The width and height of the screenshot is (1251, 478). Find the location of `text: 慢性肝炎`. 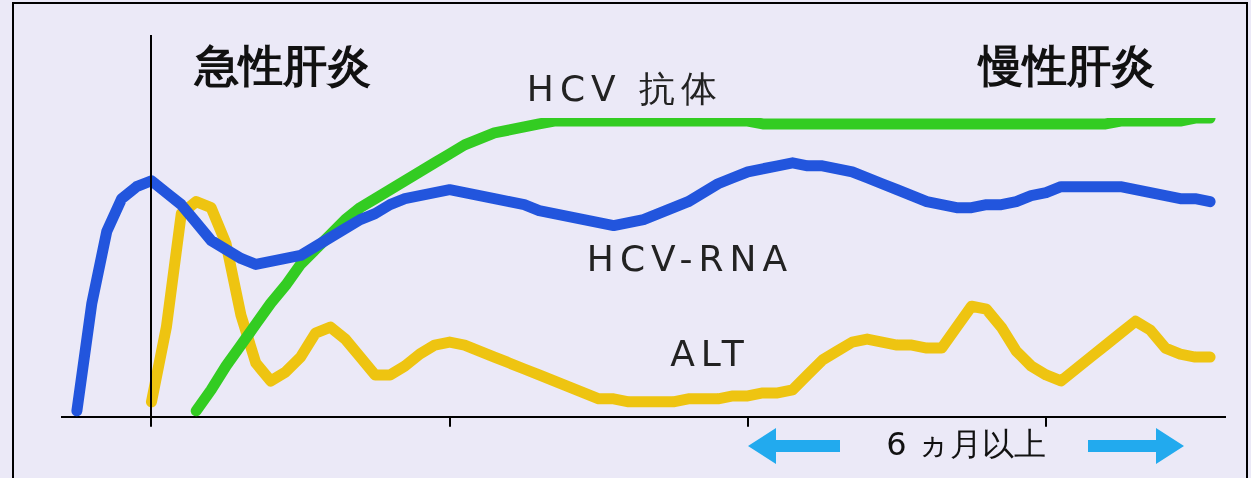

text: 慢性肝炎 is located at coordinates (1066, 66).